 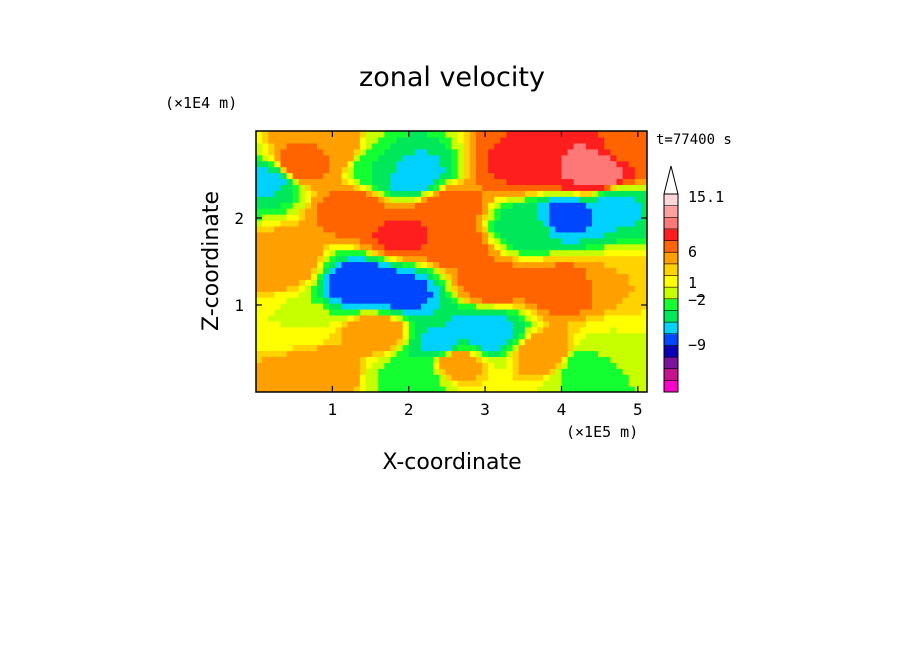 I want to click on colorbar-segment, so click(x=671, y=281).